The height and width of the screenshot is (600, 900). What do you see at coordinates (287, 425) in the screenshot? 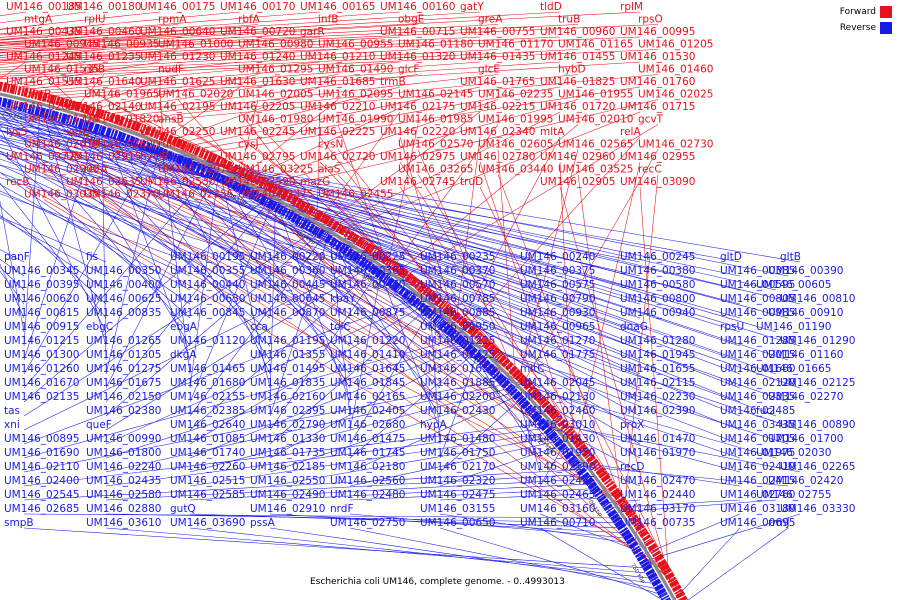
I see `reverse-gene-label: UM146_02790` at bounding box center [287, 425].